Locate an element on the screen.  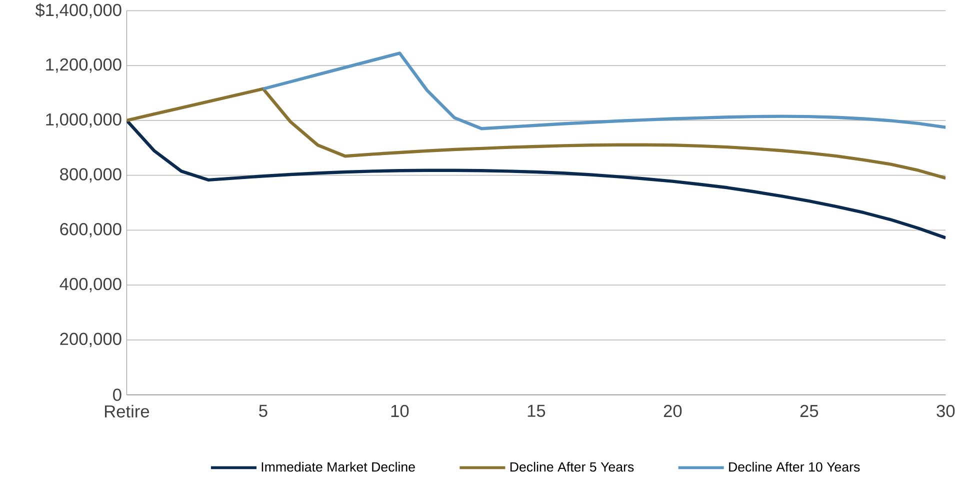
legend-label: Decline After 5 Years is located at coordinates (572, 467).